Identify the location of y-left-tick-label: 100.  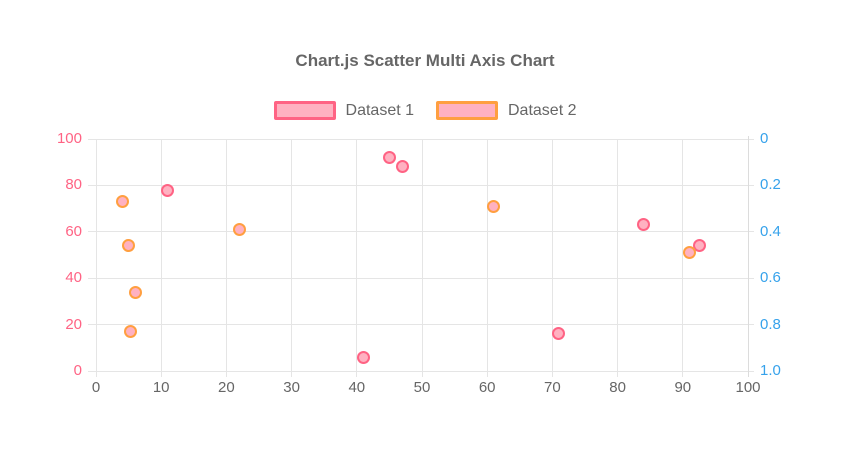
(69, 138).